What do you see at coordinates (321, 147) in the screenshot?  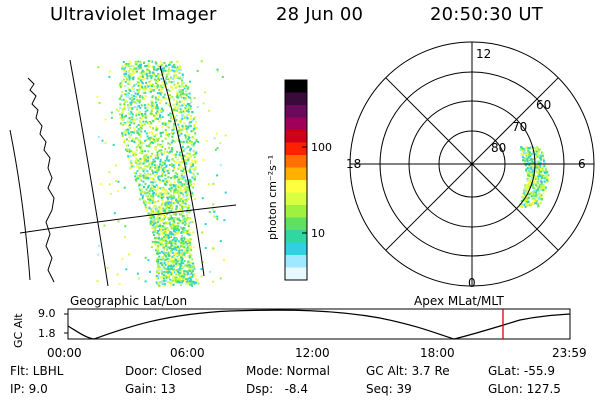 I see `colorbar-tick-label: 100` at bounding box center [321, 147].